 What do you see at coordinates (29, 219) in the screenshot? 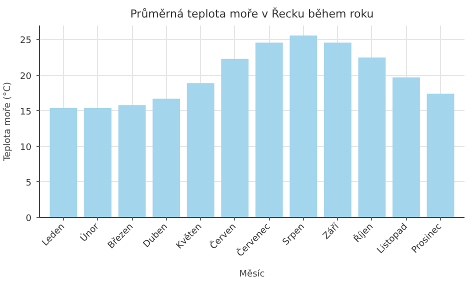
I see `y-tick-label: 0` at bounding box center [29, 219].